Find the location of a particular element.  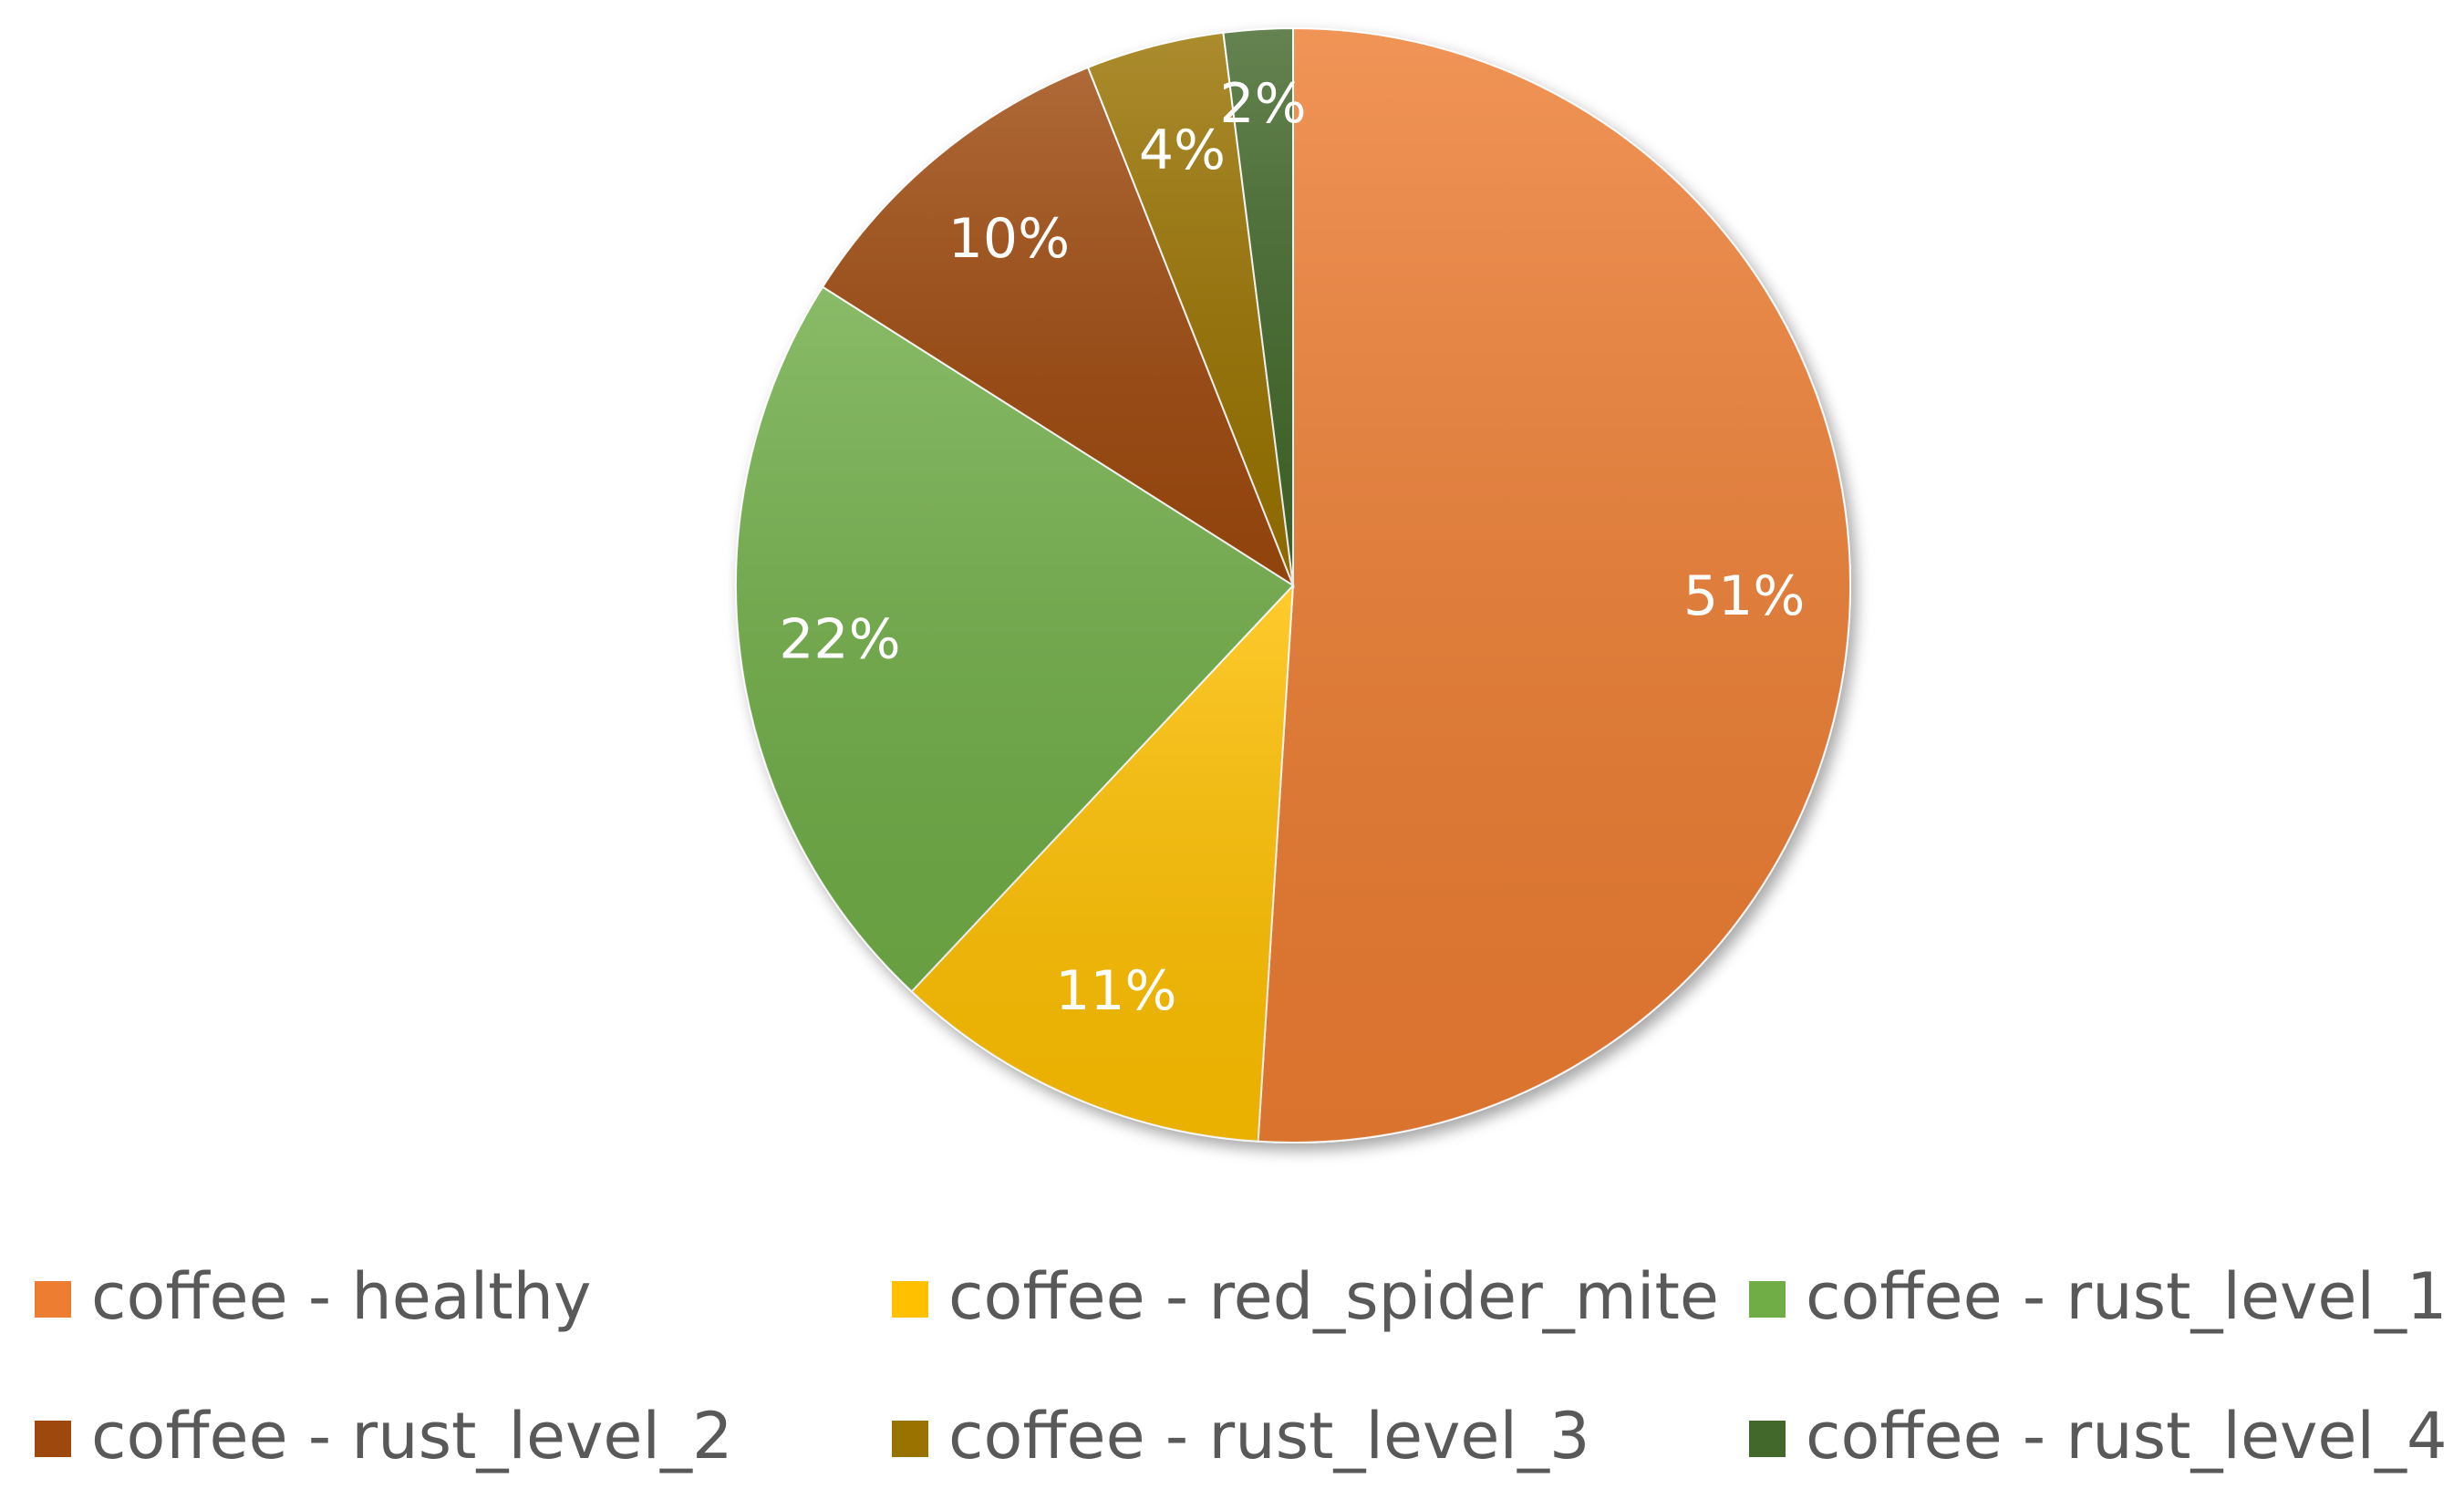

legend-item-coffee-rust-level-2: coffee - rust_level_2 is located at coordinates (384, 1436).